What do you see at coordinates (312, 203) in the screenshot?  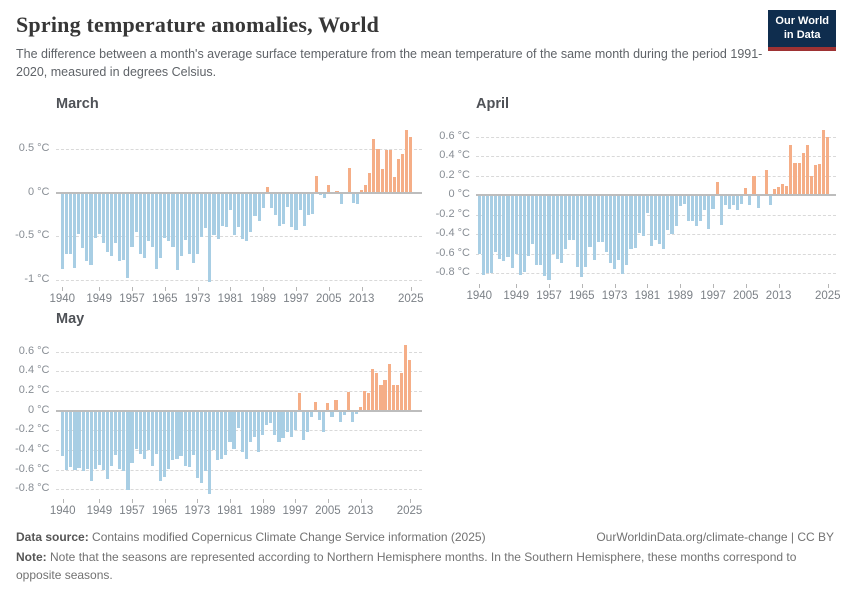 I see `bar-march-2001` at bounding box center [312, 203].